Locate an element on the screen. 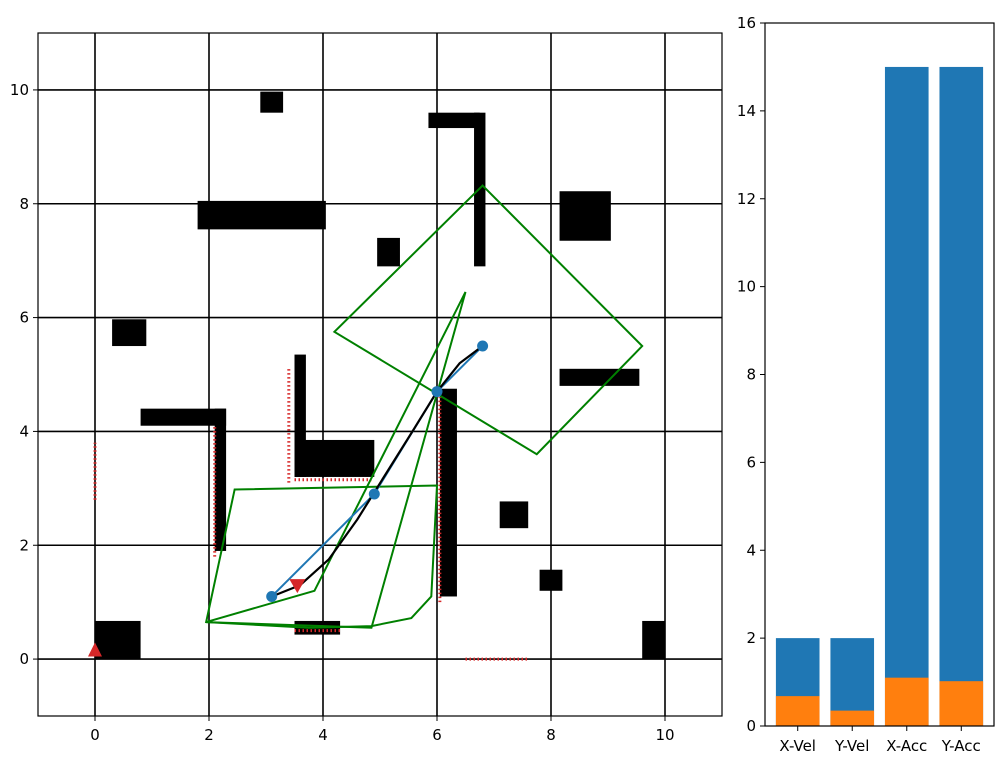 The image size is (995, 762). x-tick-label: X-Vel is located at coordinates (797, 746).